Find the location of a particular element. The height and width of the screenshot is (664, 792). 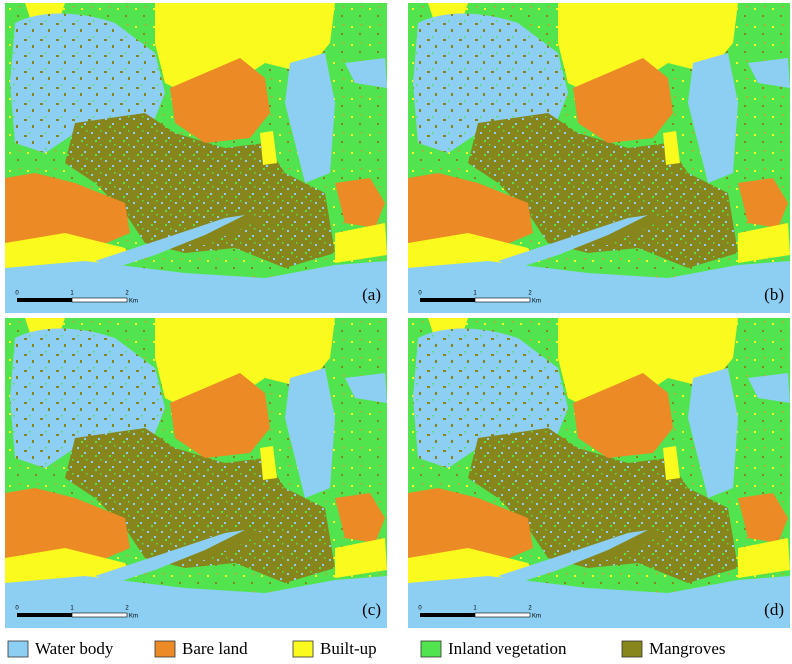

legend-label: Bare land is located at coordinates (215, 648).